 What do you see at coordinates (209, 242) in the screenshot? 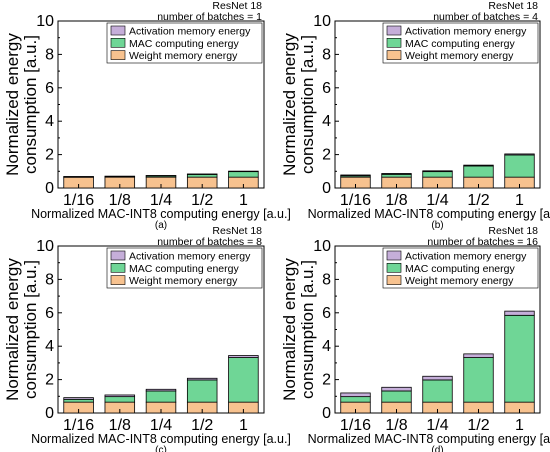
I see `annotation-line: number of batches = 8` at bounding box center [209, 242].